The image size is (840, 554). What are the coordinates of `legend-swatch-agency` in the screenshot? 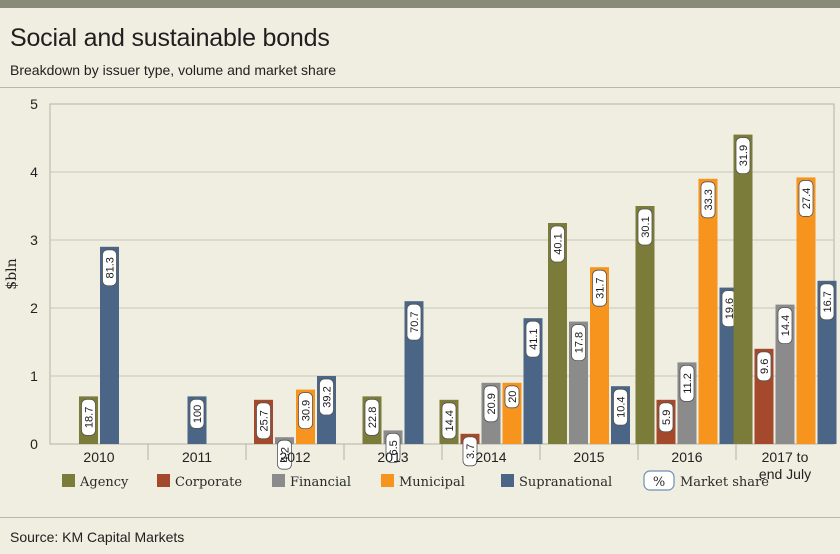 It's located at (68, 480).